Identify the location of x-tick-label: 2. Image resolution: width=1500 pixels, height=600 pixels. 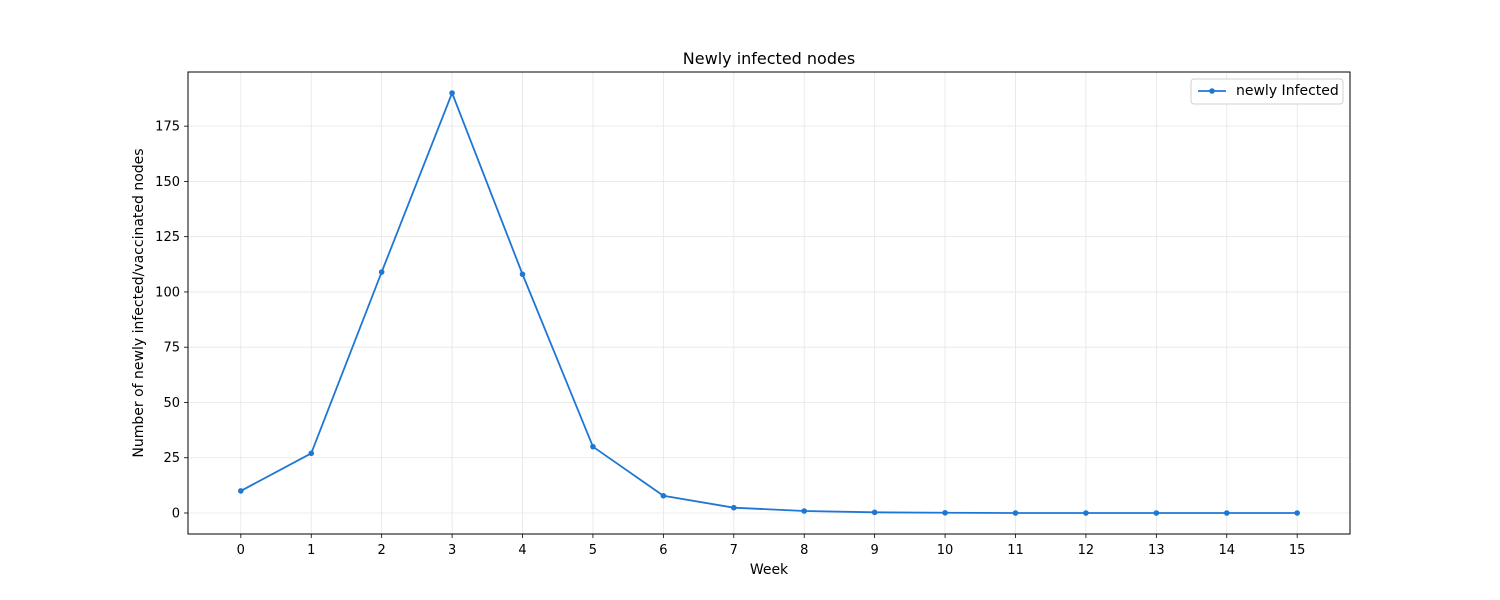
(382, 550).